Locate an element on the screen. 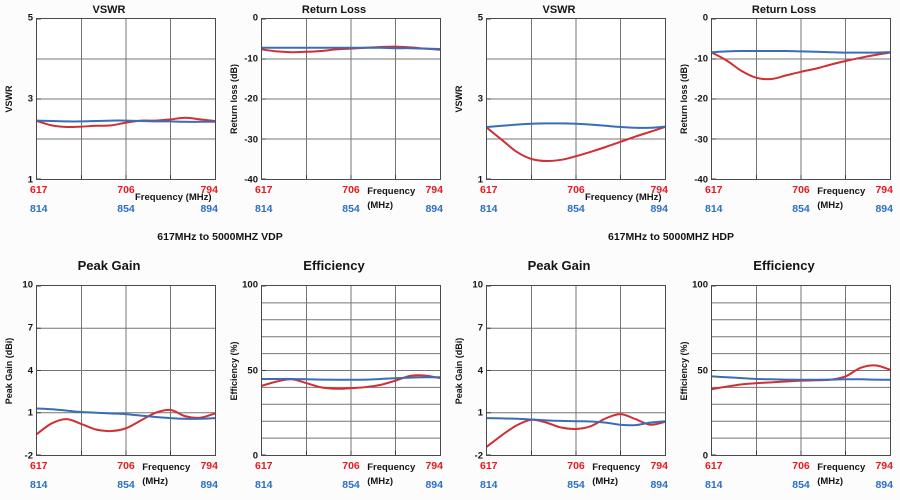 This screenshot has width=900, height=500. y-tick-label: 7 is located at coordinates (30, 327).